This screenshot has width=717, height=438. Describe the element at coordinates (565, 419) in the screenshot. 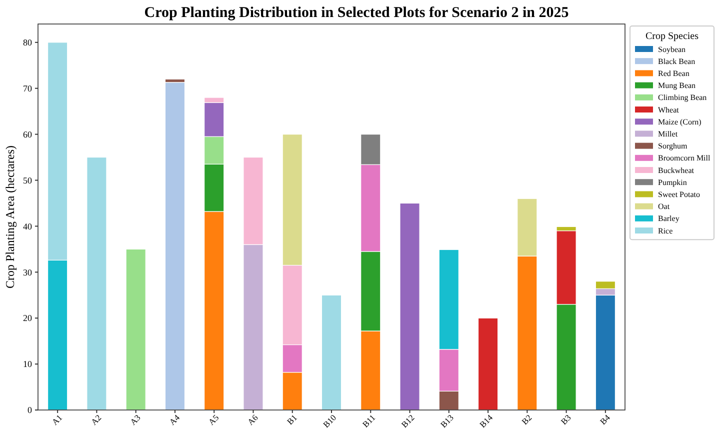

I see `x-tick-label: B3` at that location.